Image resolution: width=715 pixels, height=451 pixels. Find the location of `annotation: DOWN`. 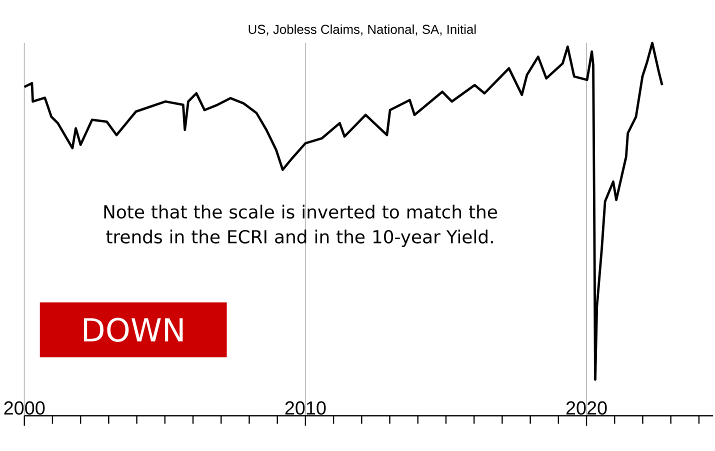

annotation: DOWN is located at coordinates (133, 330).